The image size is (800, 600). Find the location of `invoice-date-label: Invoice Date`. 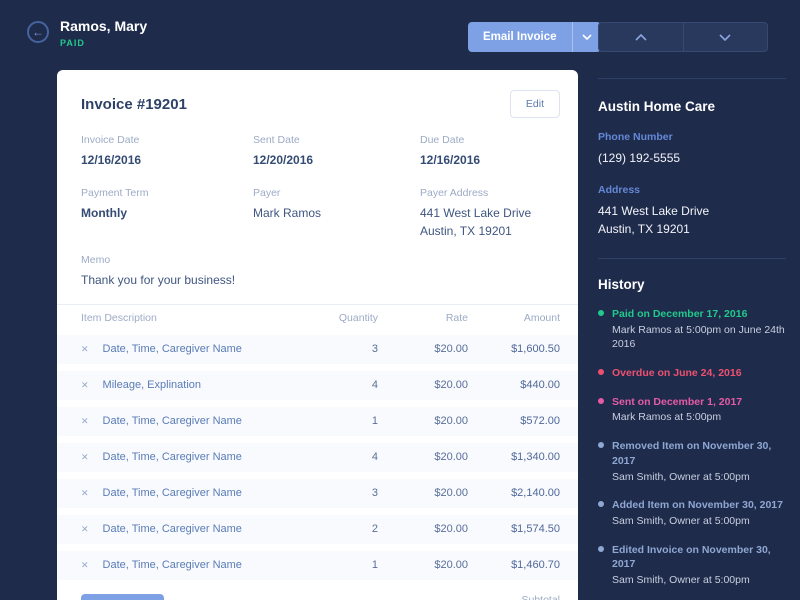

invoice-date-label: Invoice Date is located at coordinates (110, 140).